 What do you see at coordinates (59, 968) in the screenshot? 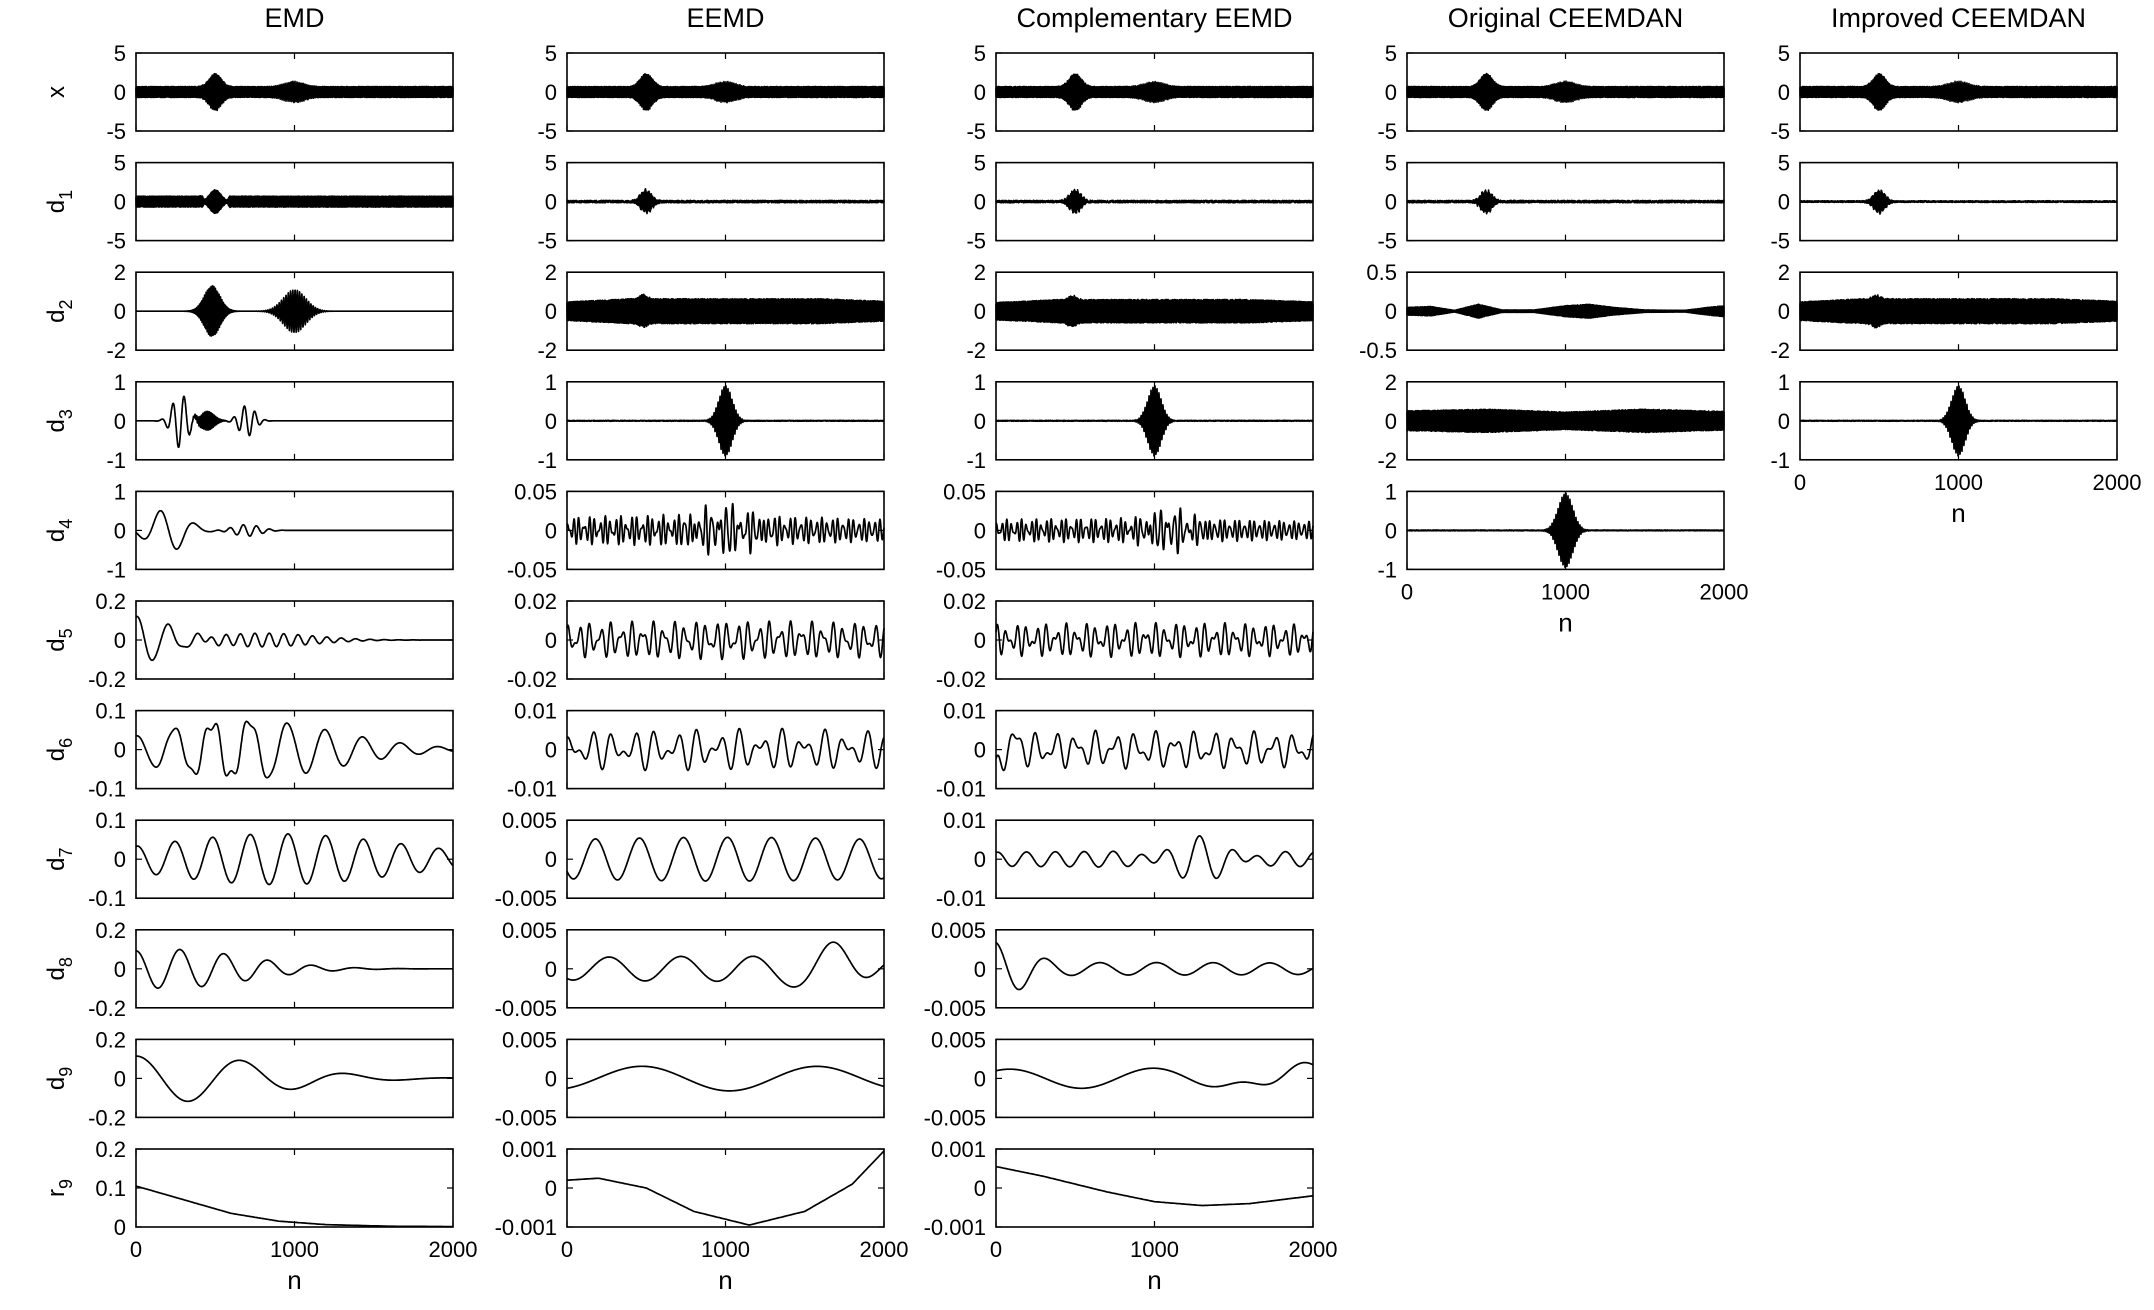
I see `y-axis-label: d8` at bounding box center [59, 968].